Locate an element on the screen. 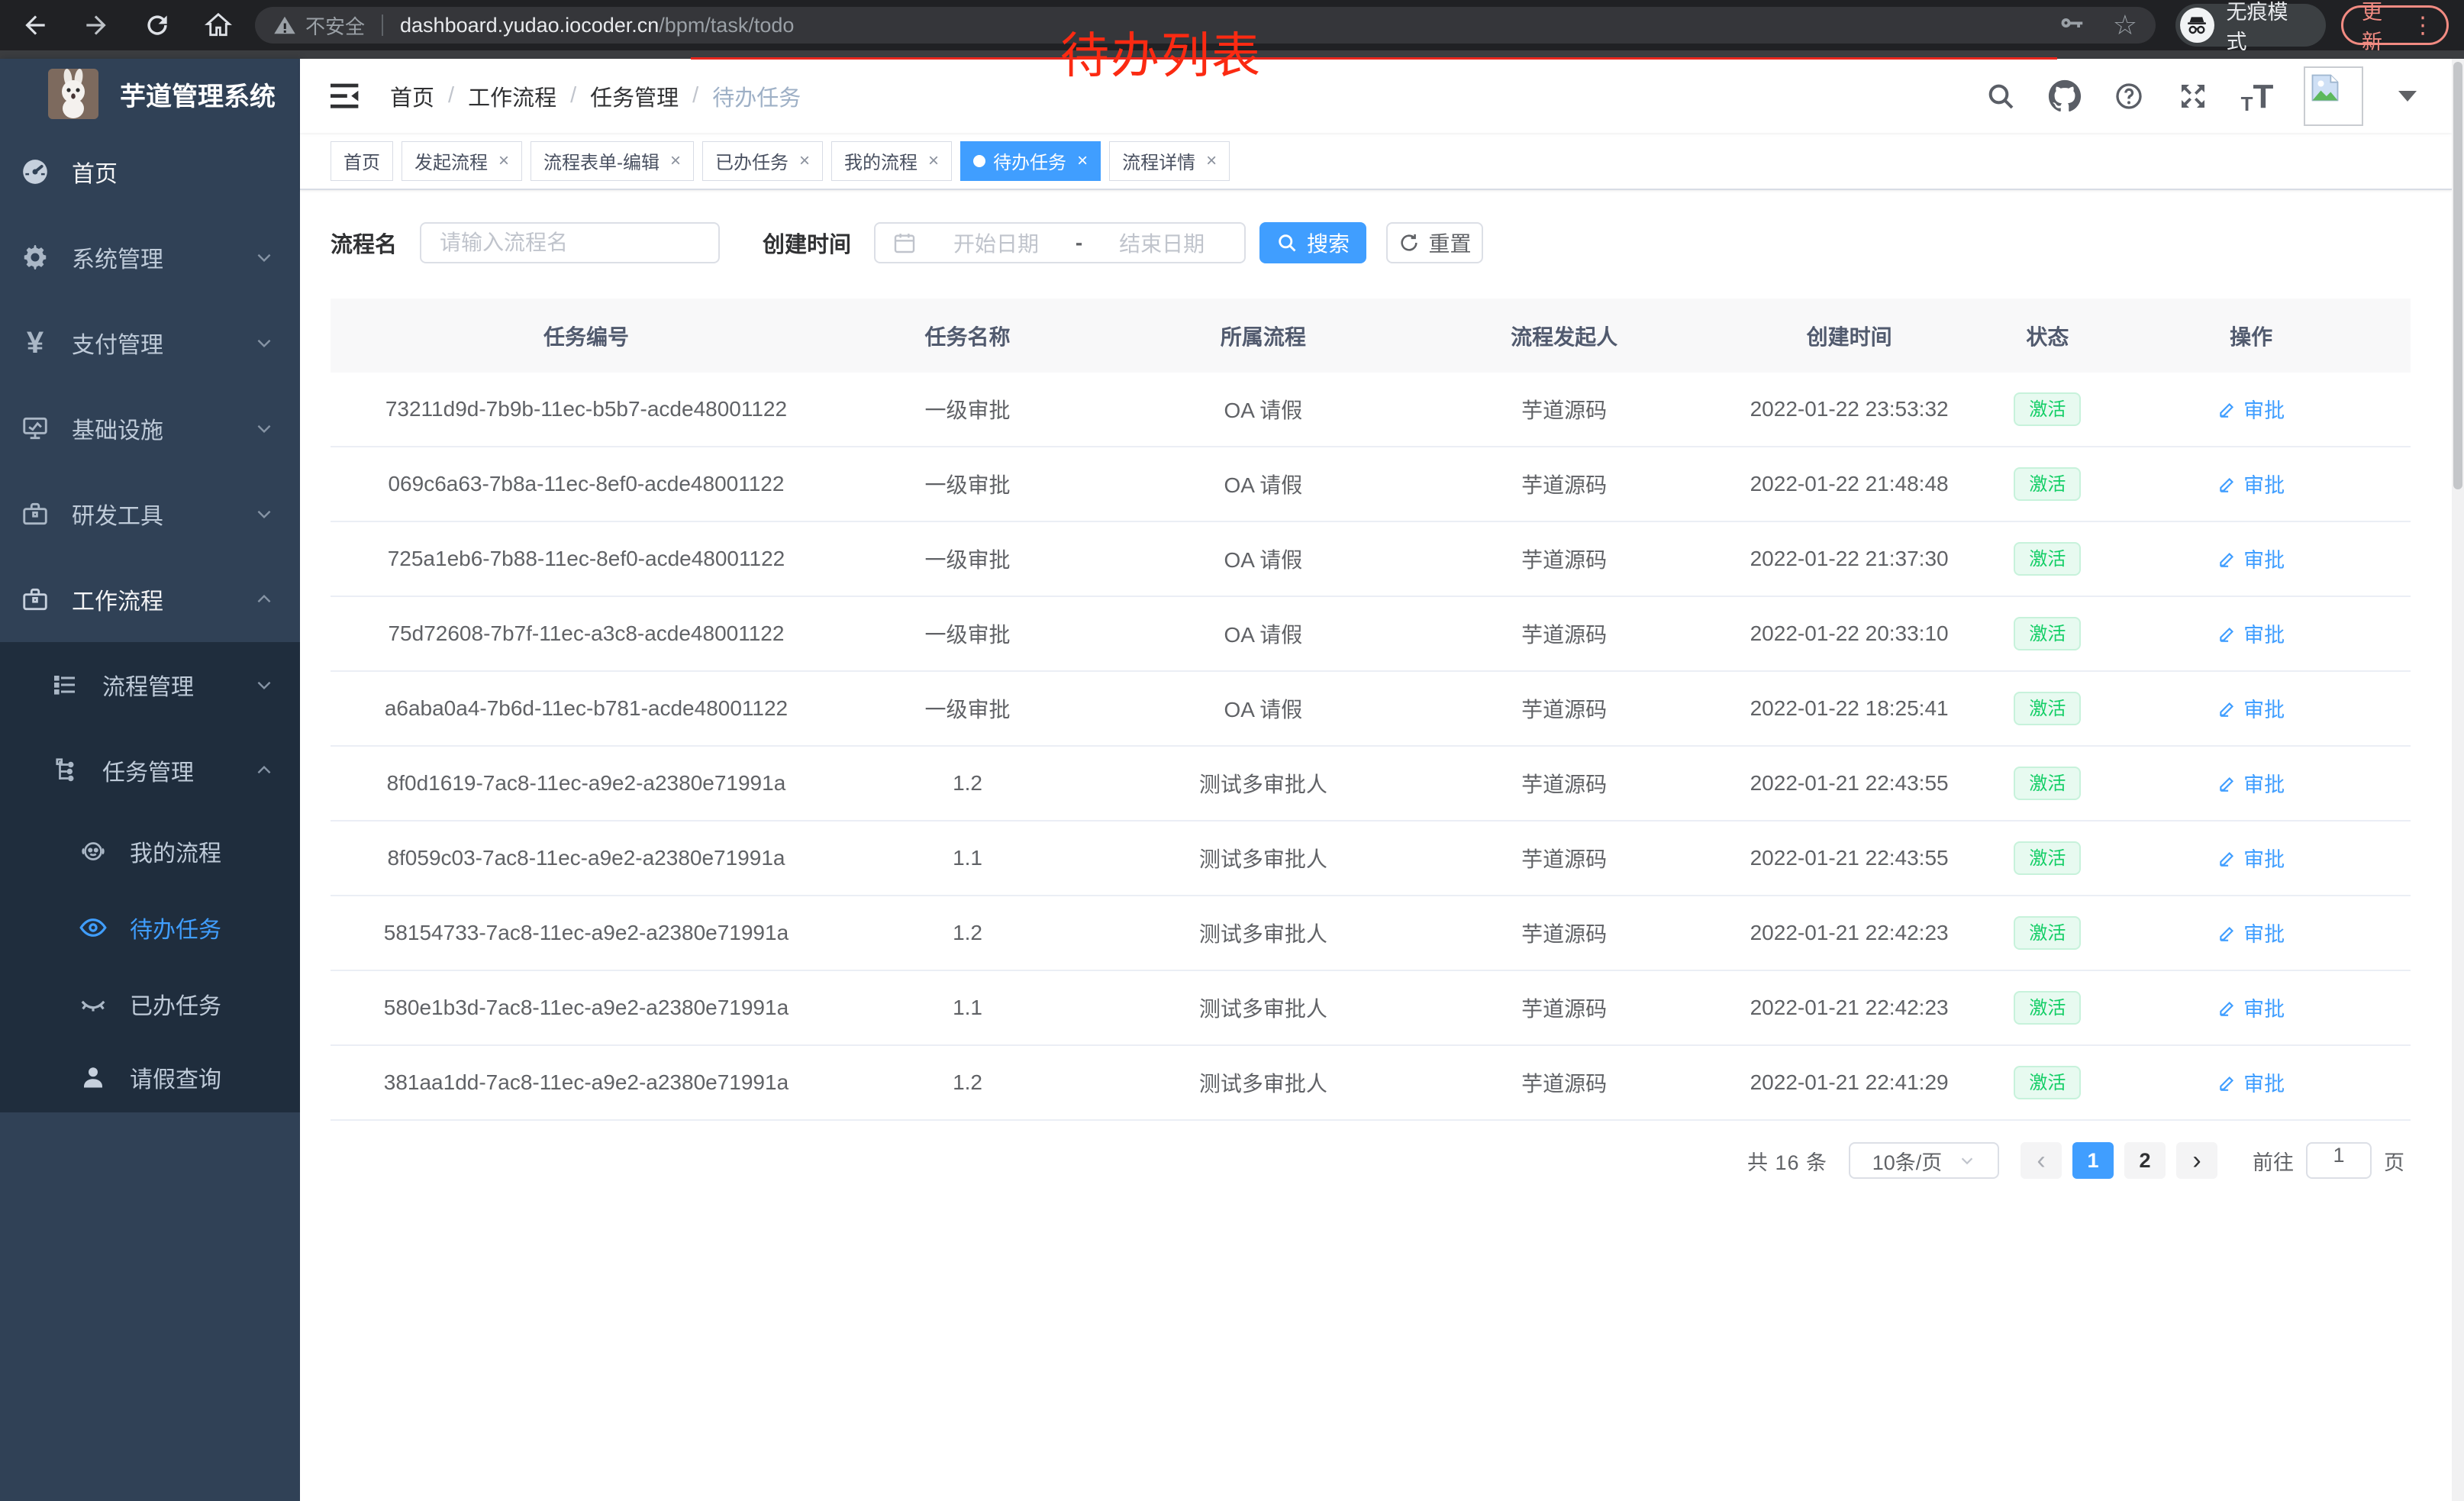 This screenshot has width=2464, height=1501. breadcrumb: 首页 / 工作流程 / 任务管理 / 待办任务 is located at coordinates (595, 96).